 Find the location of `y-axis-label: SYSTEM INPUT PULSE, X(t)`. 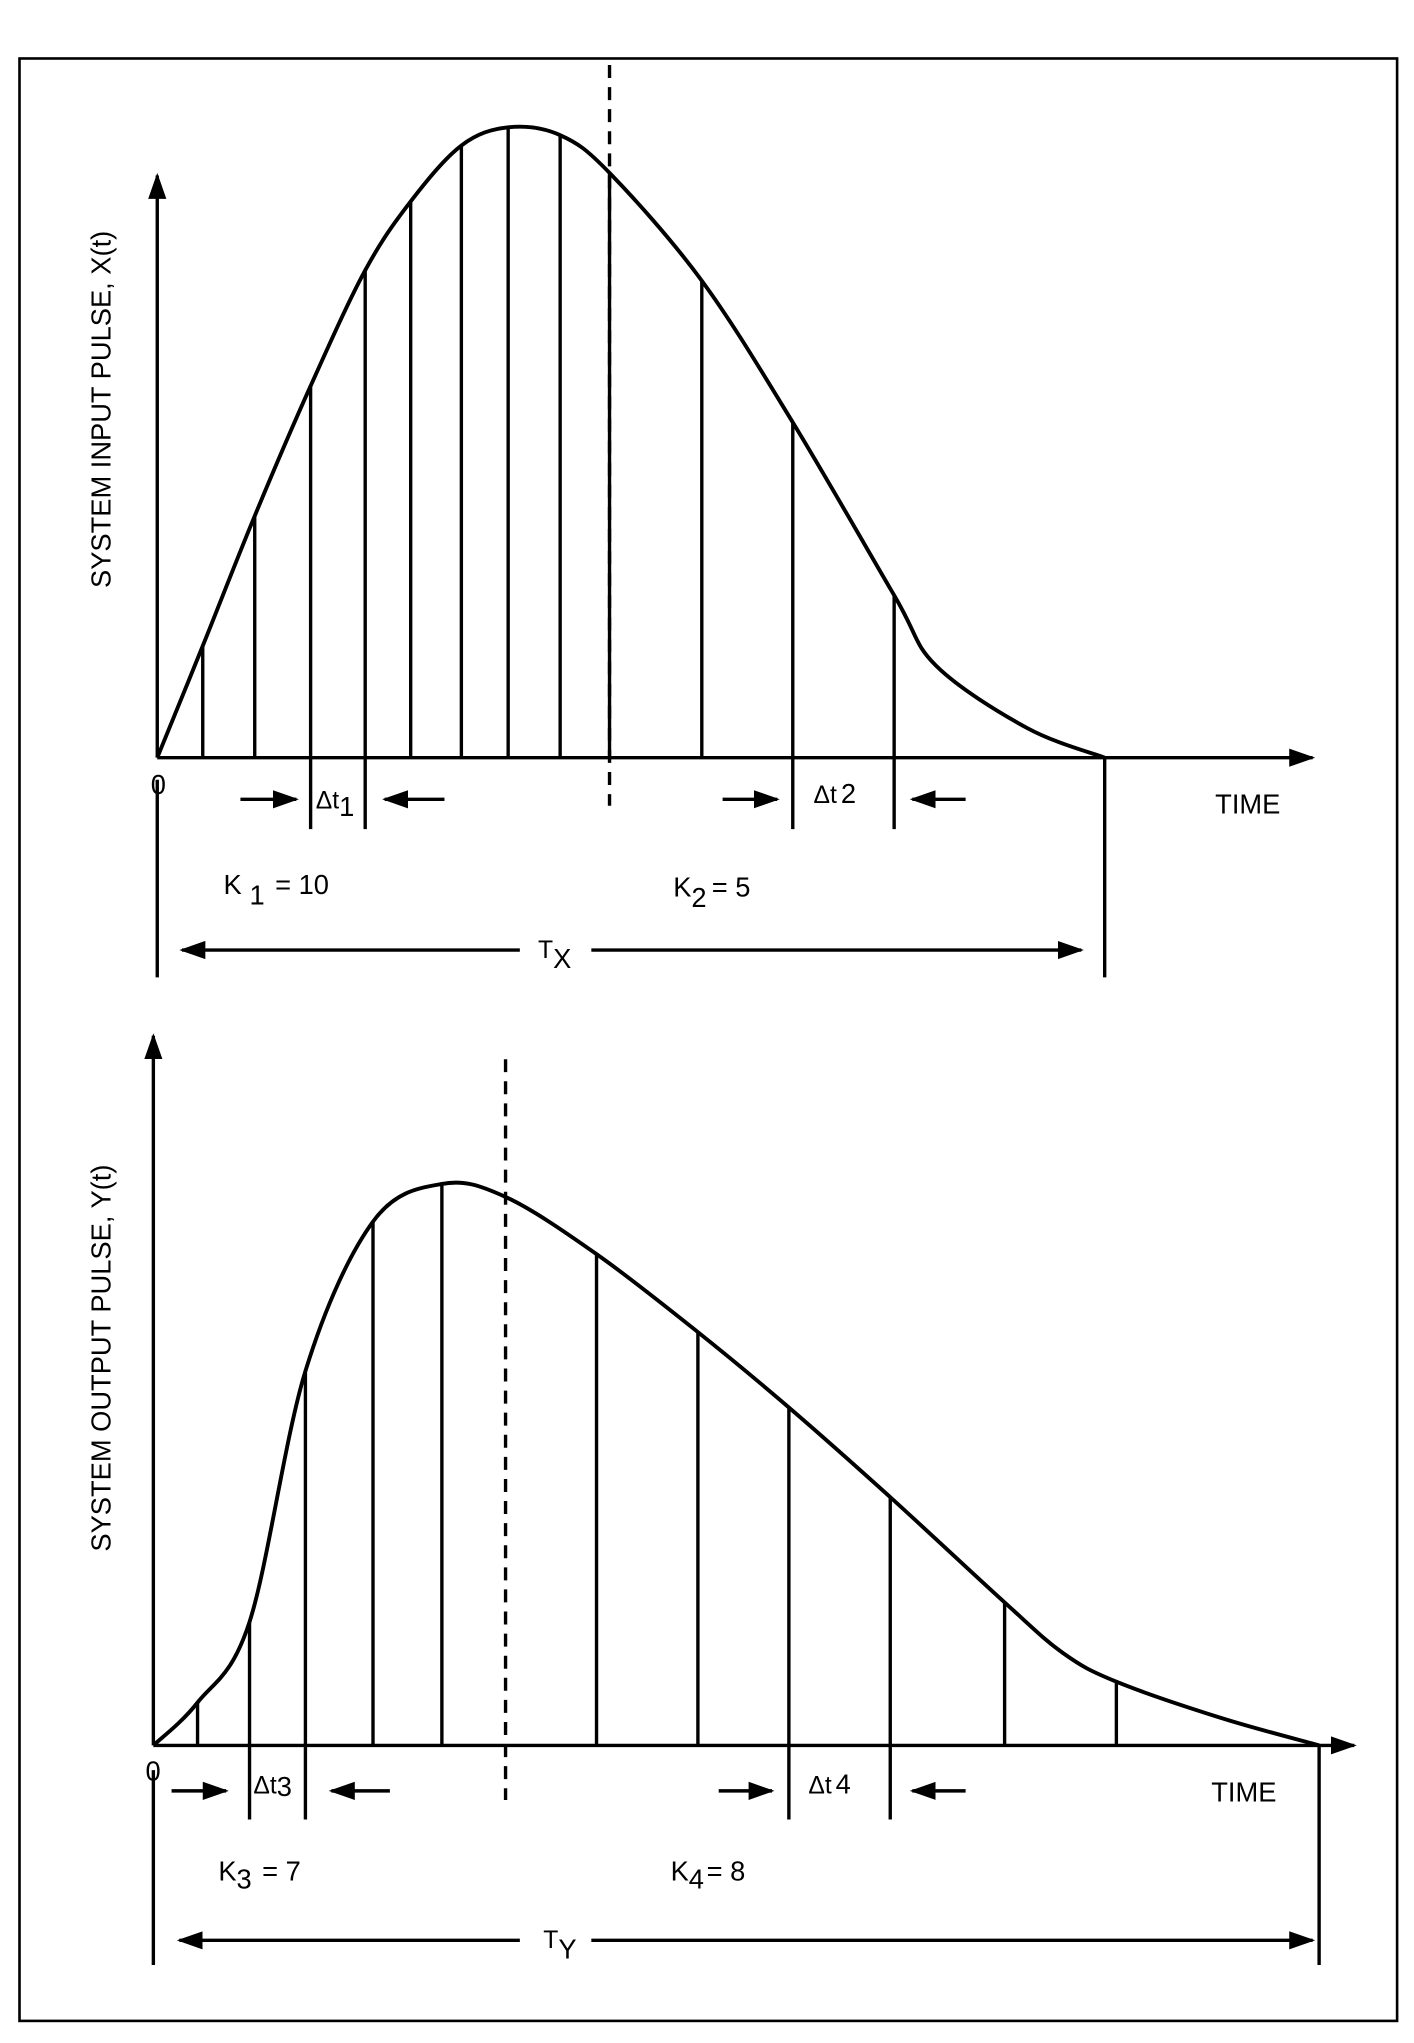

y-axis-label: SYSTEM INPUT PULSE, X(t) is located at coordinates (100, 409).